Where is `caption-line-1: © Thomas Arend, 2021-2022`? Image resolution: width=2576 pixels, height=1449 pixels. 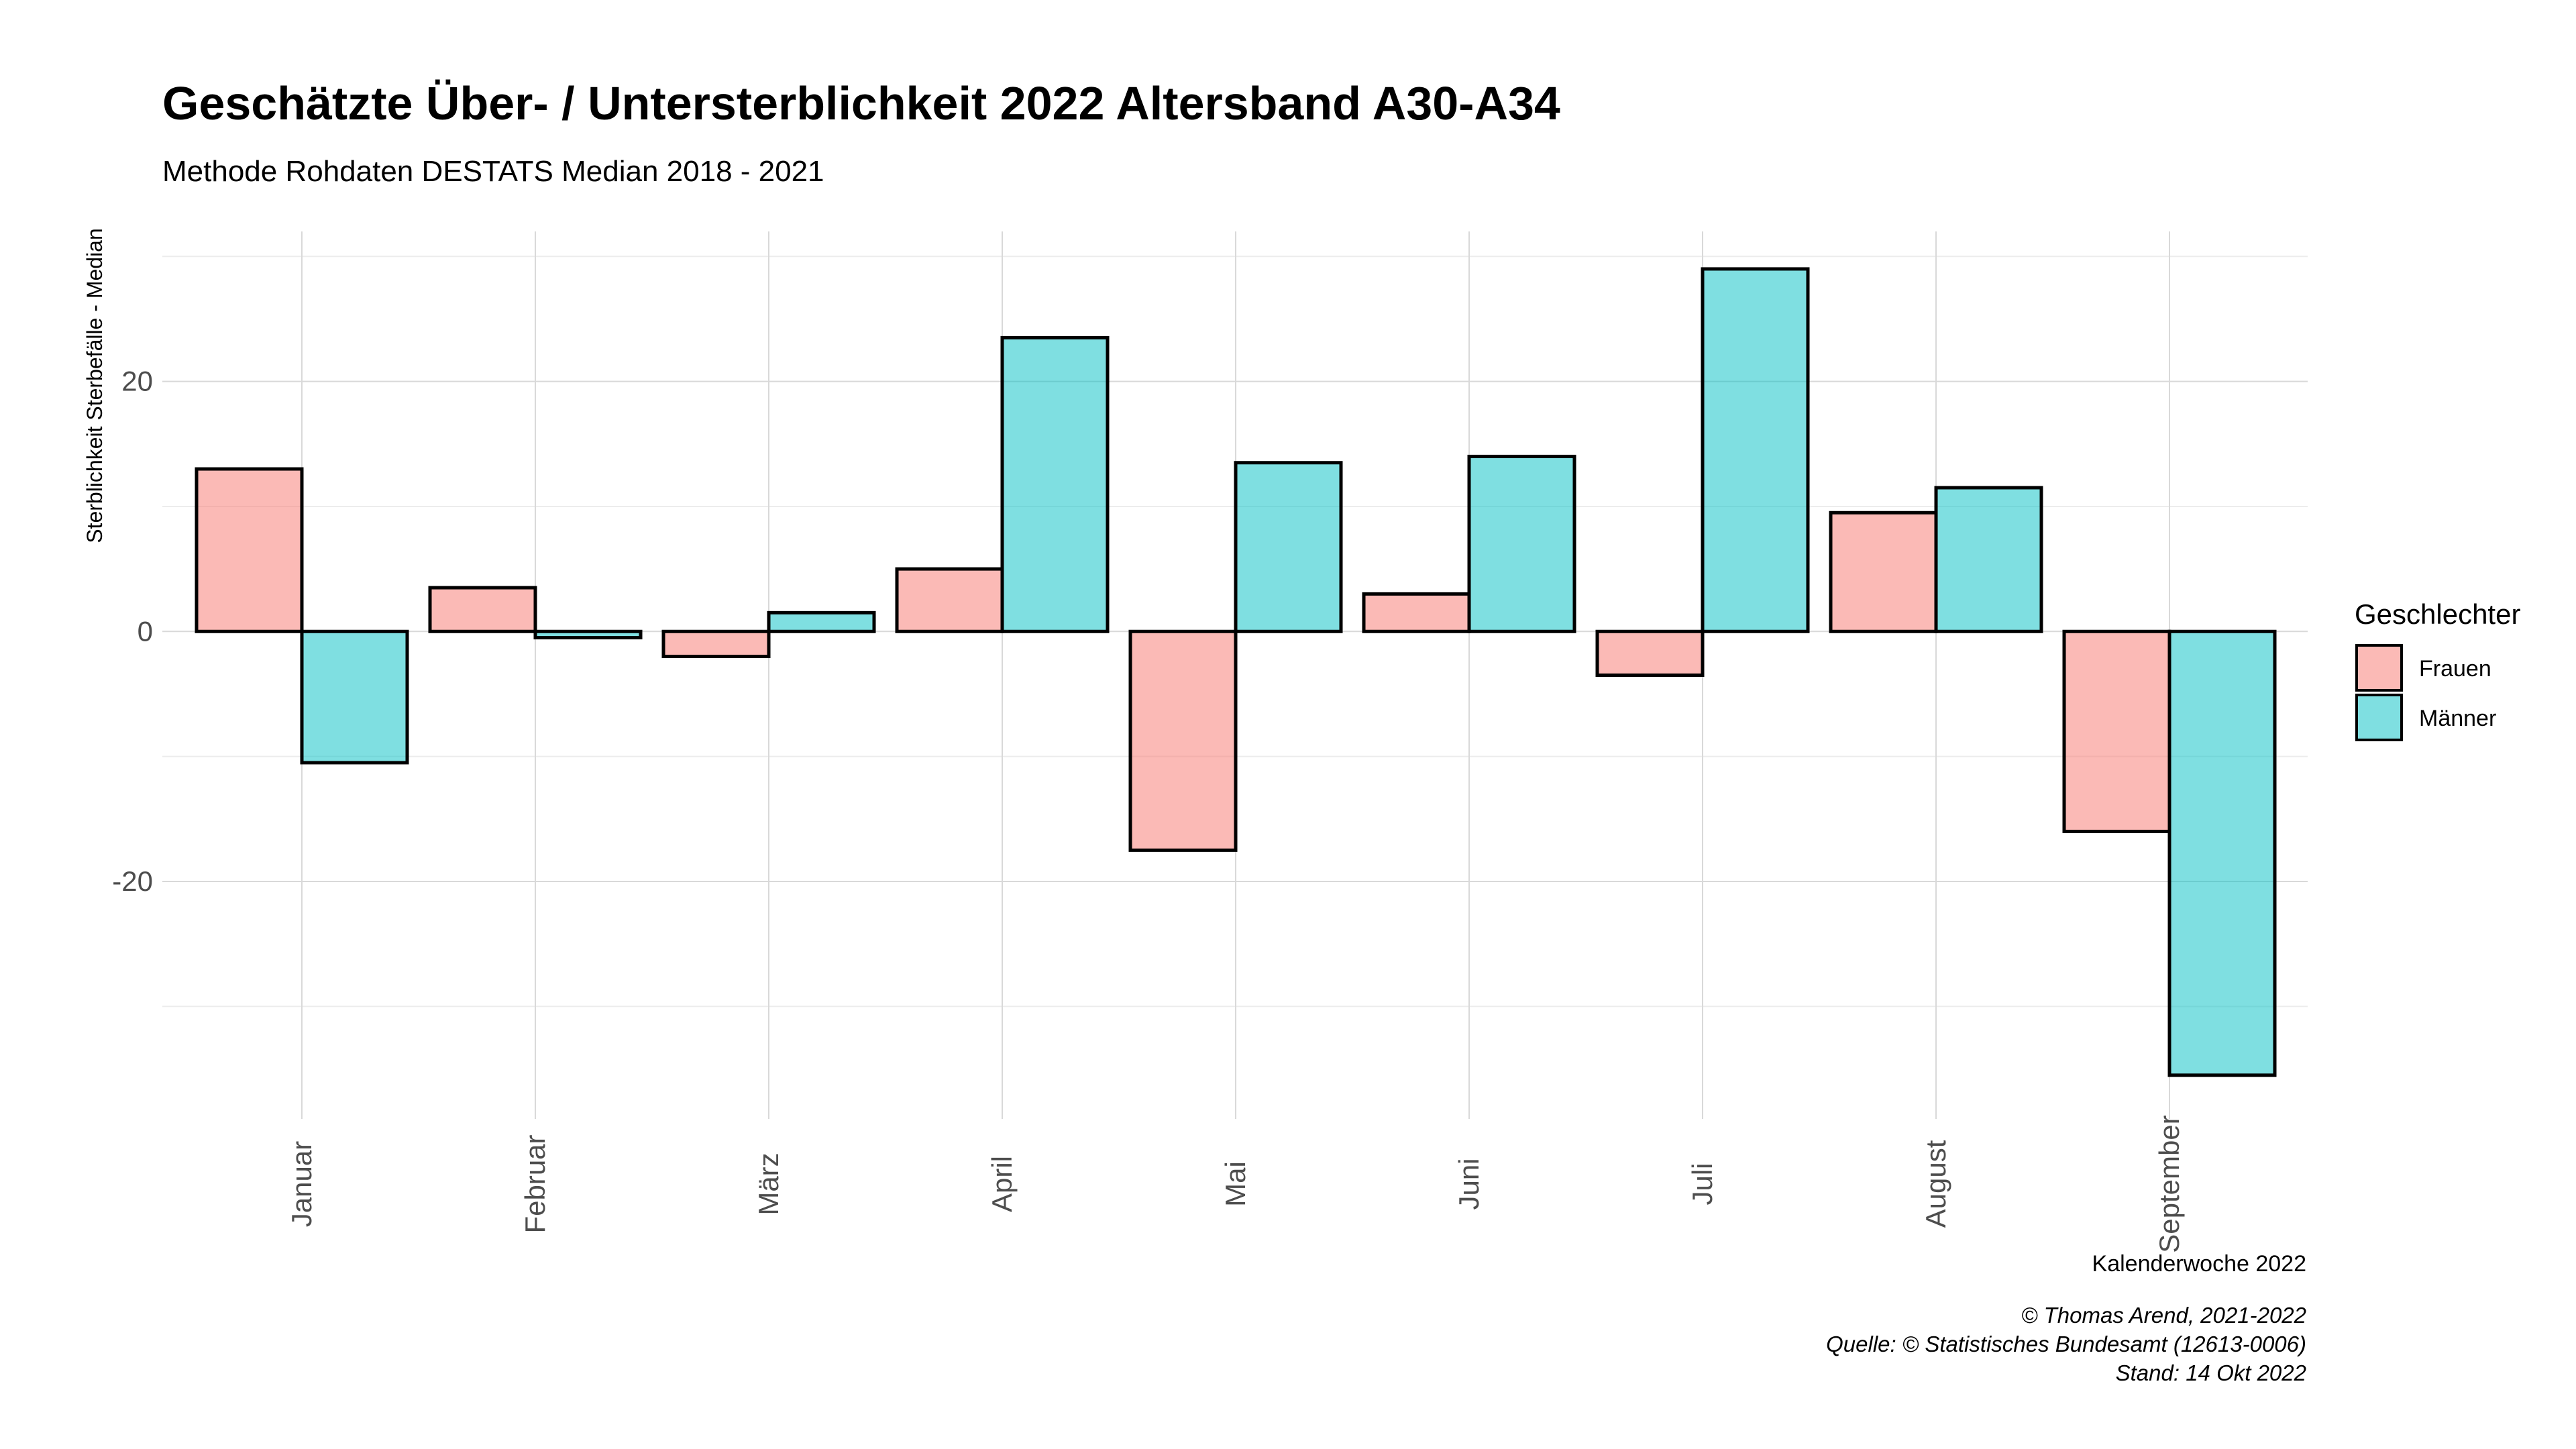
caption-line-1: © Thomas Arend, 2021-2022 is located at coordinates (2163, 1315).